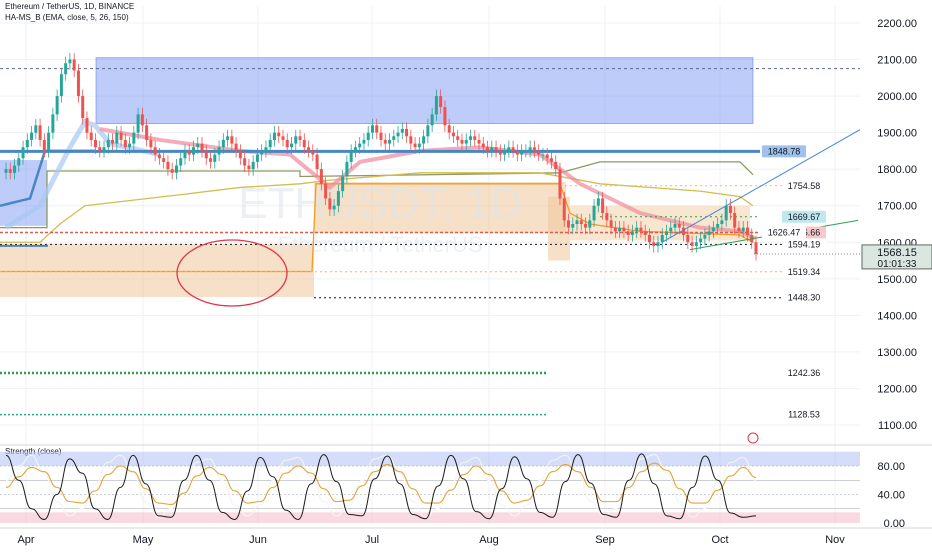 The width and height of the screenshot is (932, 555). Describe the element at coordinates (489, 540) in the screenshot. I see `x-tick-label-4: Aug` at that location.